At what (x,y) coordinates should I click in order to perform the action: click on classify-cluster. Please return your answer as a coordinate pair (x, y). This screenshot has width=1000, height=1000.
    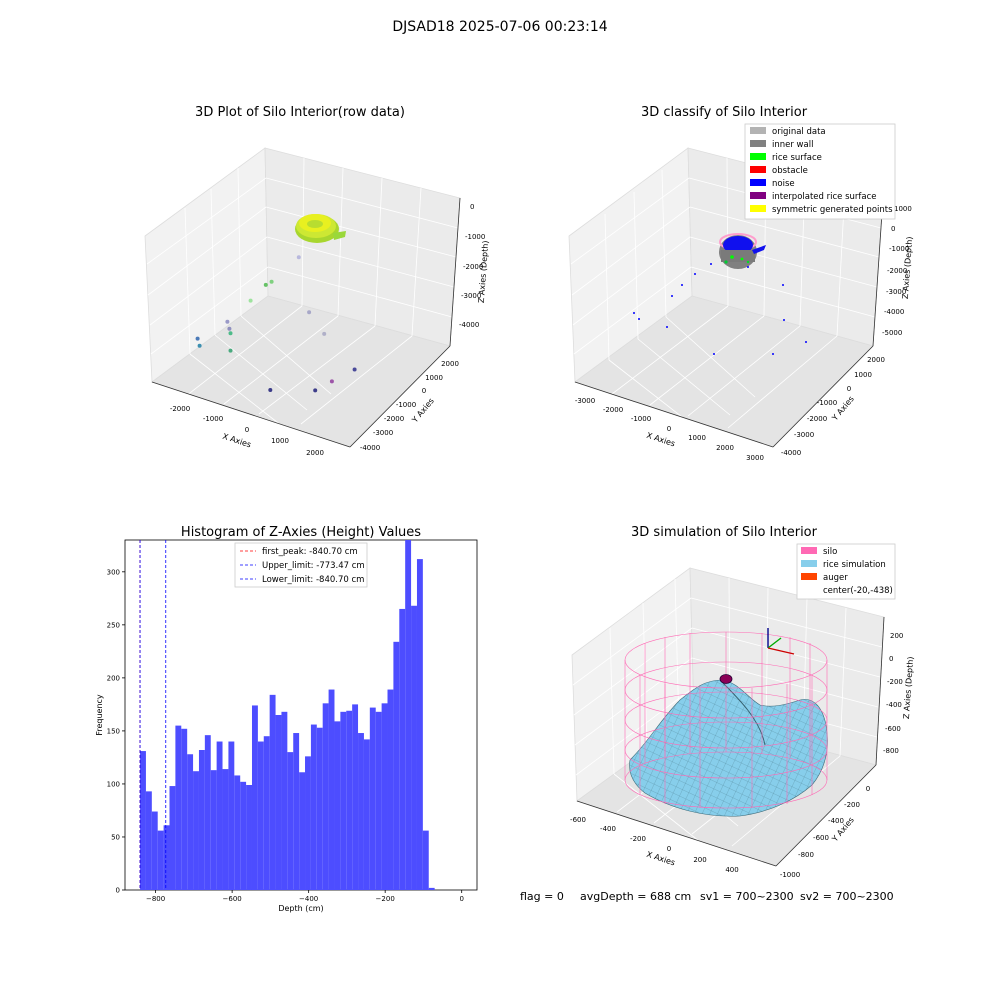
    Looking at the image, I should click on (742, 251).